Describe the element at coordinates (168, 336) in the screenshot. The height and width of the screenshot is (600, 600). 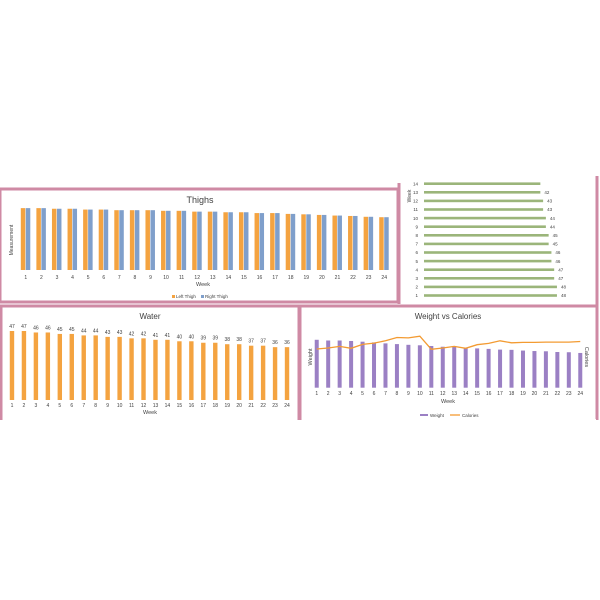
I see `data-label: 41` at that location.